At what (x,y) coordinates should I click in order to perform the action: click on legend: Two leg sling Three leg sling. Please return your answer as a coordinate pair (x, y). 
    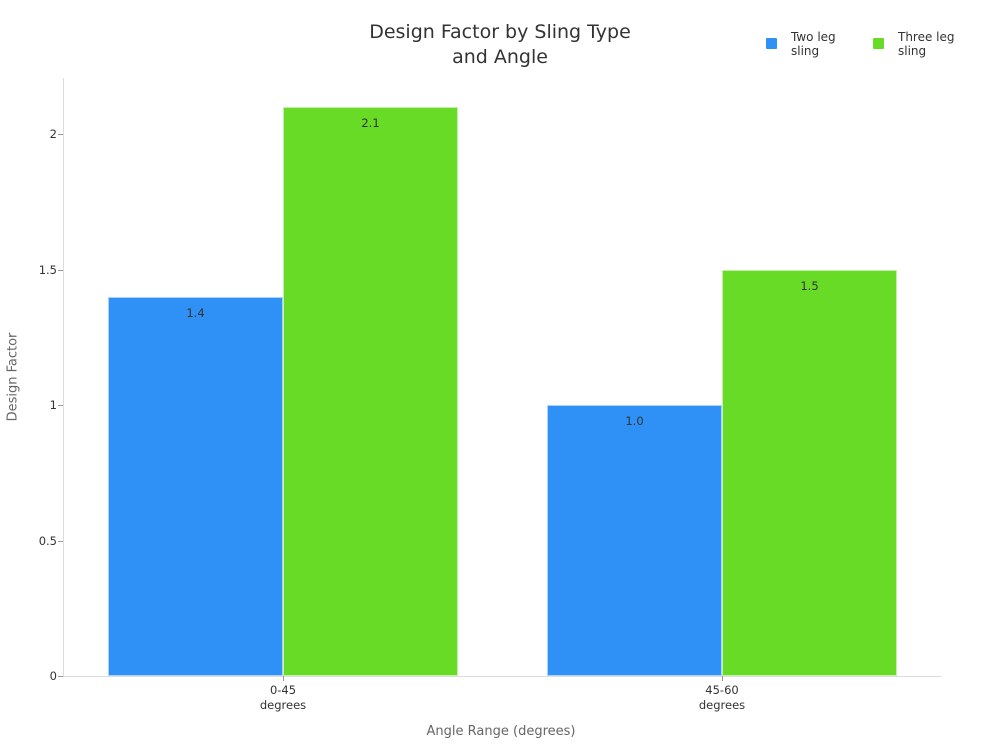
    Looking at the image, I should click on (863, 44).